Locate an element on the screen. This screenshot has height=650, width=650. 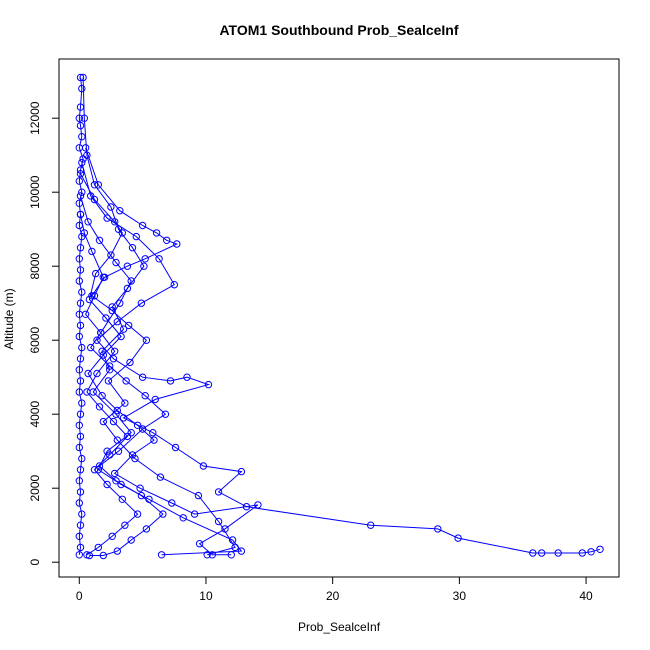
y-axis-label: Altitude (m) is located at coordinates (9, 318).